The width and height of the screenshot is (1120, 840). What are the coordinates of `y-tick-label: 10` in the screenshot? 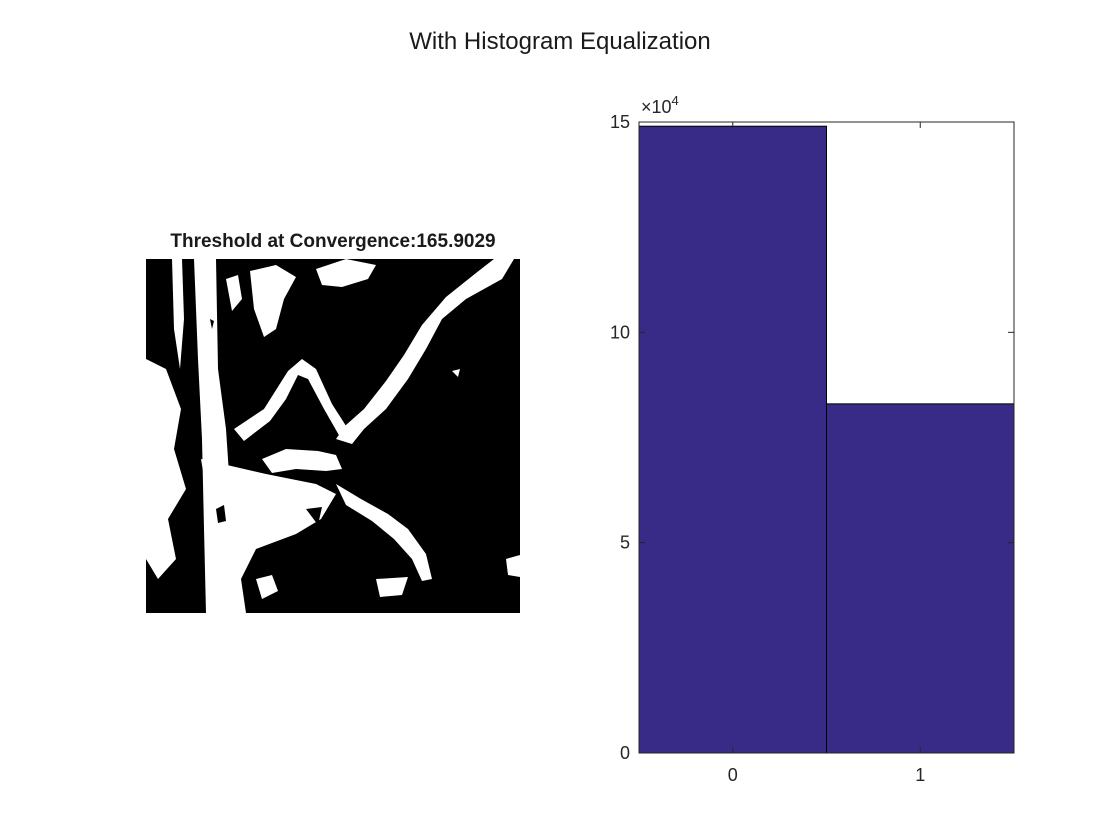 It's located at (620, 332).